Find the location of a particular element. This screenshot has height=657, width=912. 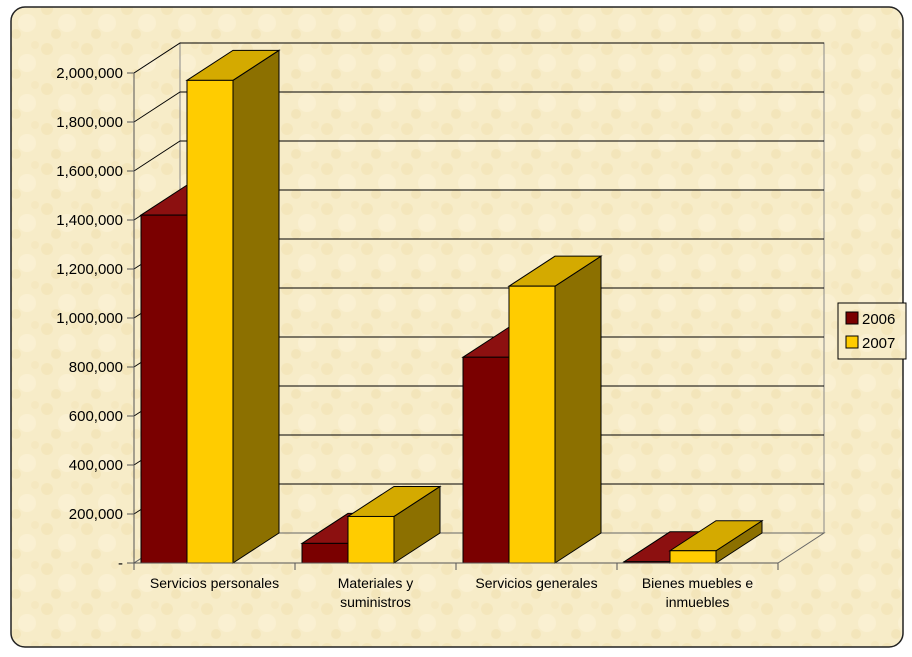

y-tick-label: 800,000 is located at coordinates (96, 367).